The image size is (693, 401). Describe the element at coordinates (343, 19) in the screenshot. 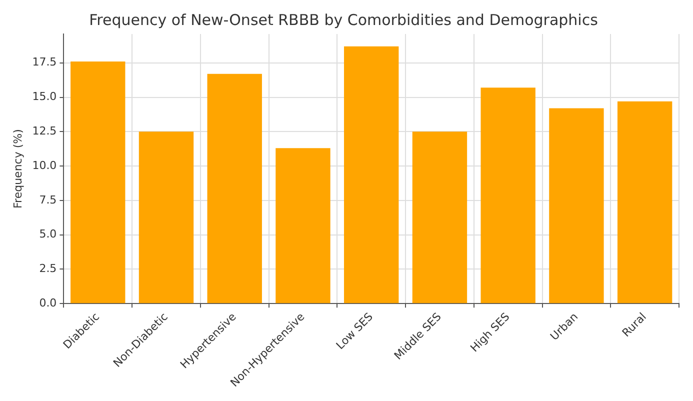

I see `chart-title: Frequency of New-Onset RBBB by Comorbidities and Demographics` at that location.